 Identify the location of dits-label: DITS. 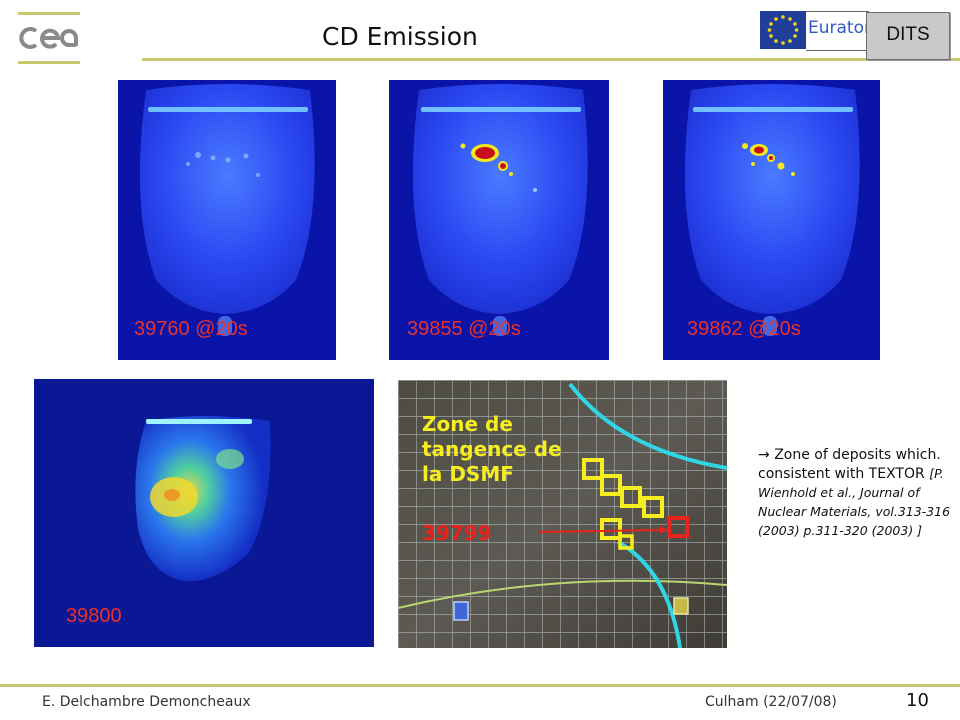
(908, 34).